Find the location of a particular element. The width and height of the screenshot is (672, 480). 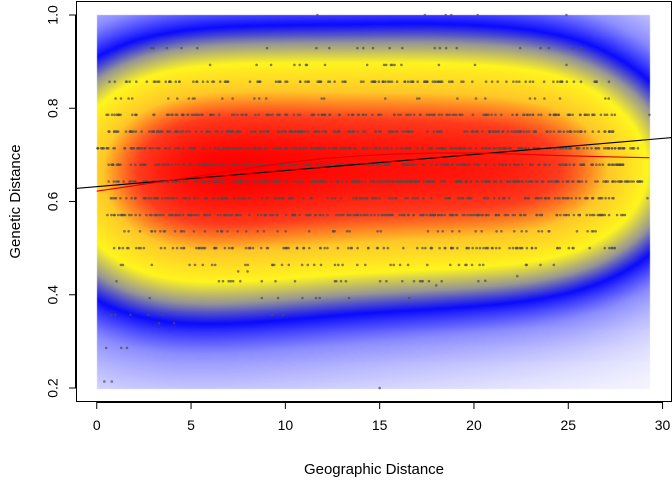

x-tick-label: 20 is located at coordinates (474, 425).